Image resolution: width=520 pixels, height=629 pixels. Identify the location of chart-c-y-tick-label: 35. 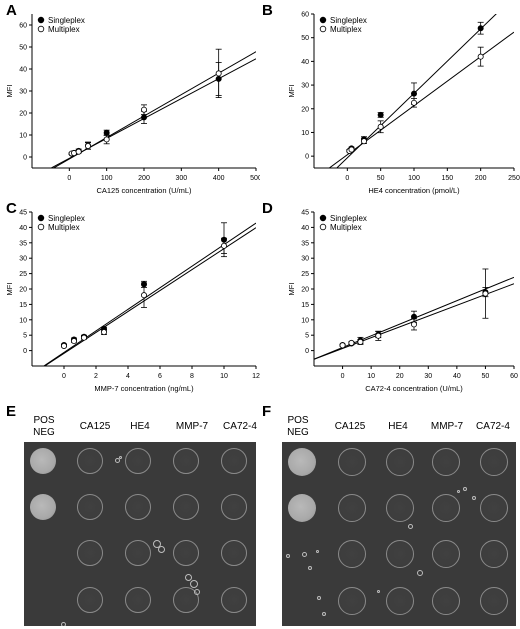
(23, 243).